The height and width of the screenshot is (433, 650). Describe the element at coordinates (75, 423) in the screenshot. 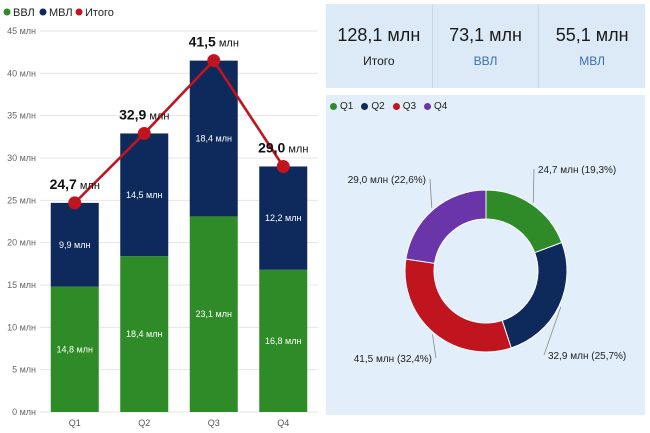

I see `x-tick-label: Q1` at that location.